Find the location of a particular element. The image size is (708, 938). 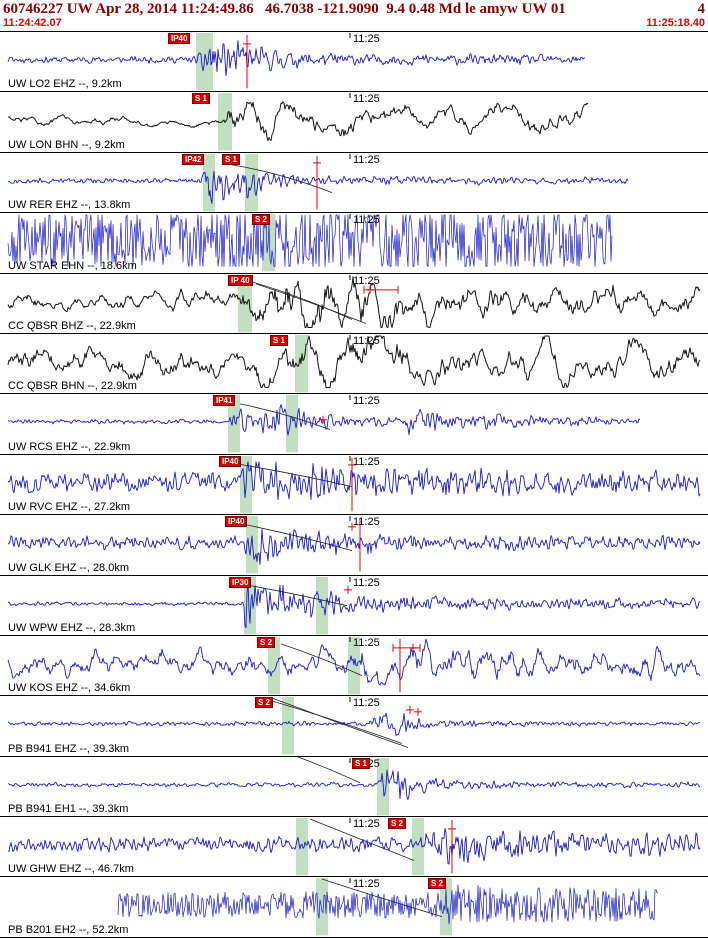

station-label: UW STAR EHN --, 18.6km is located at coordinates (72, 265).